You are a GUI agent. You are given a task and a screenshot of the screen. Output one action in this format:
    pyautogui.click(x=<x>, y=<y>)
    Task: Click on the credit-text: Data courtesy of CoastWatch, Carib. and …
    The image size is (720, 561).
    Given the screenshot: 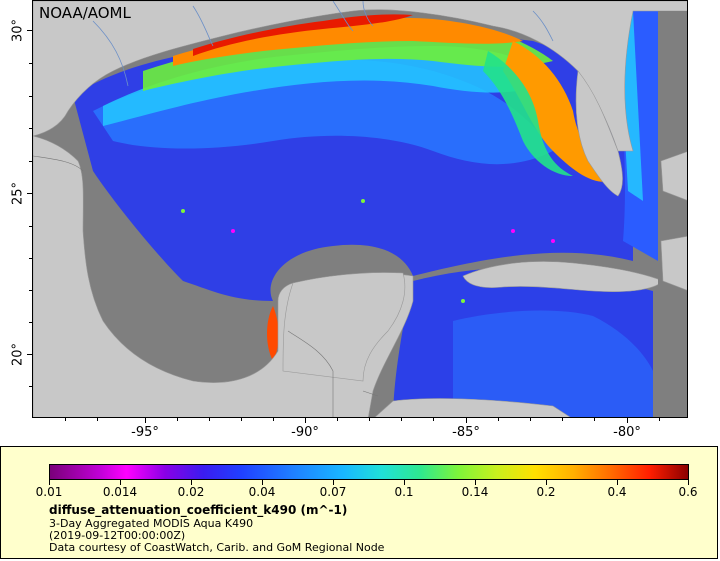 What is the action you would take?
    pyautogui.click(x=217, y=547)
    